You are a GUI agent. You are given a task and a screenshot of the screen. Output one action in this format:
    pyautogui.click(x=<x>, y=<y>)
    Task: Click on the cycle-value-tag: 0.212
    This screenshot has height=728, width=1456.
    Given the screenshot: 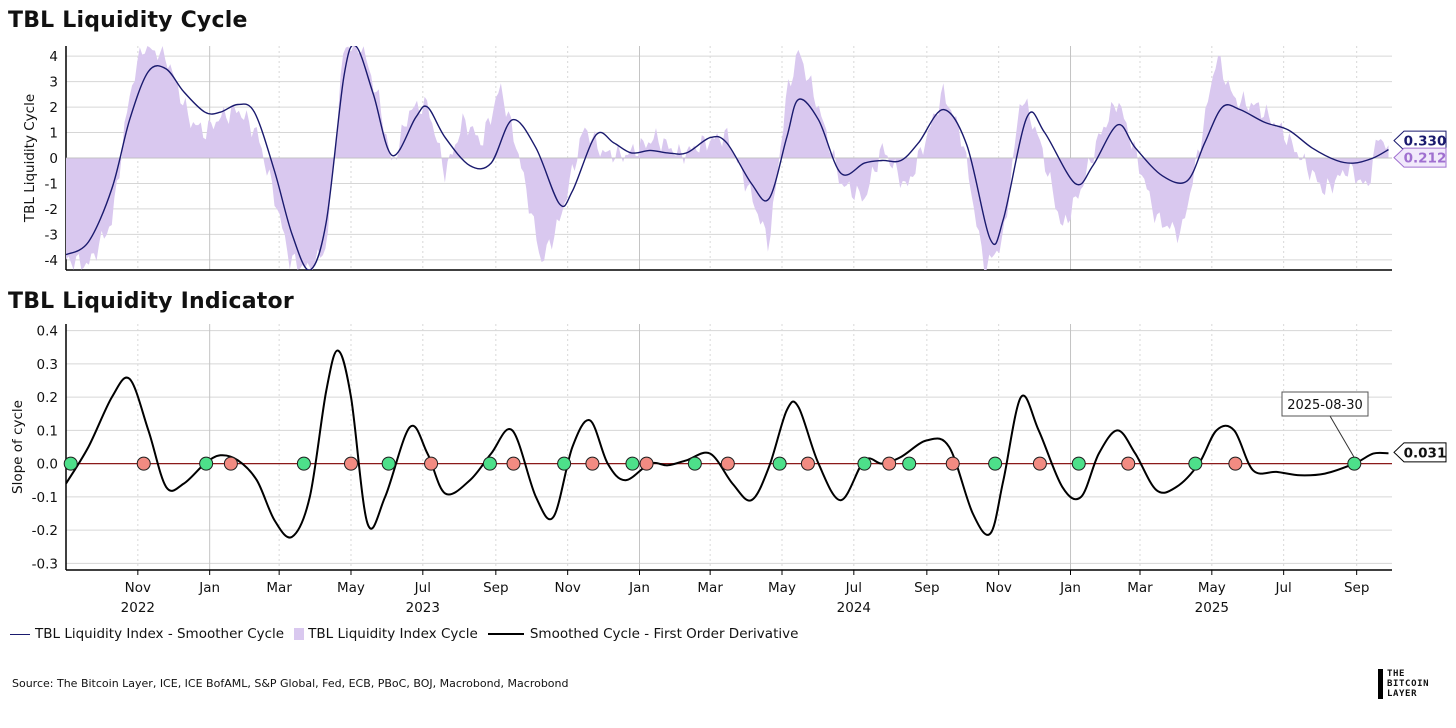 What is the action you would take?
    pyautogui.click(x=1420, y=157)
    